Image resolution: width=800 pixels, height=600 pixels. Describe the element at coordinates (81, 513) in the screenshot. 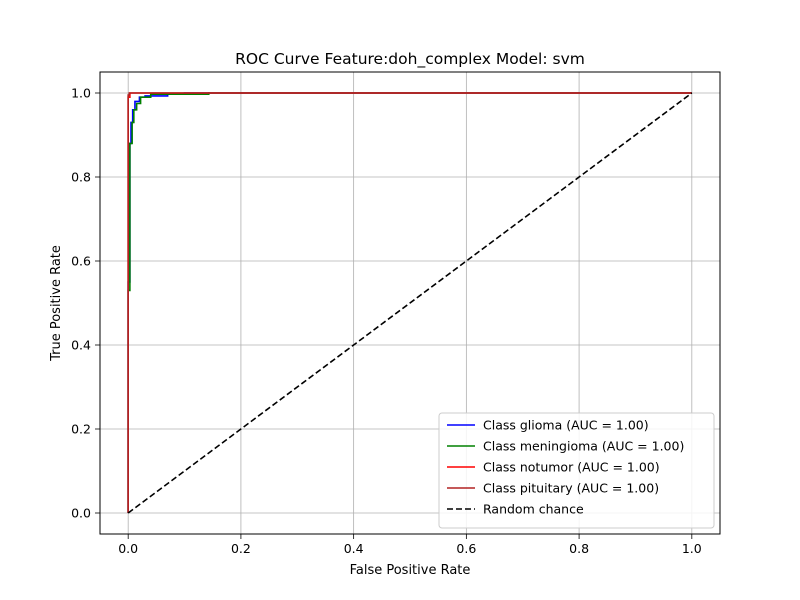

I see `y-tick-label: 0.0` at that location.